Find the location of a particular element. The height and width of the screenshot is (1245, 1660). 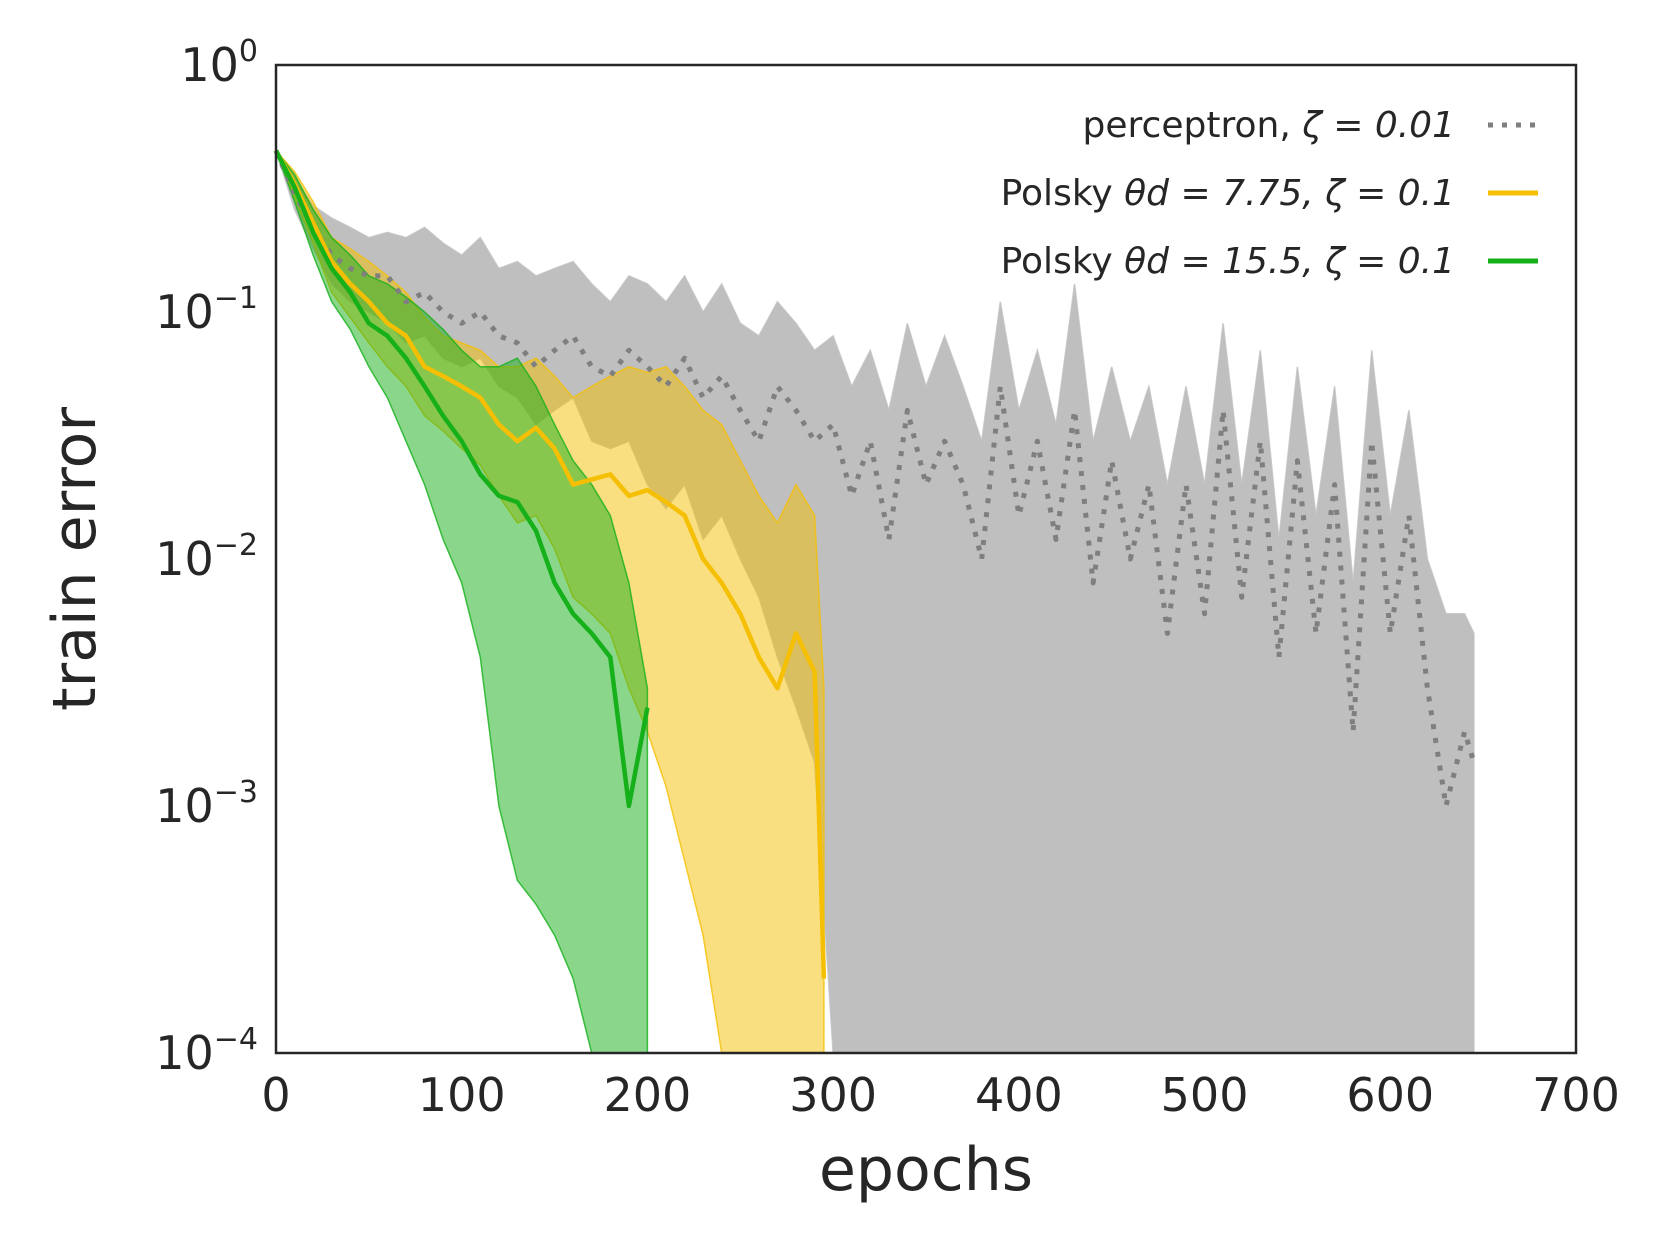

y-tick-label: 10⁻⁴ is located at coordinates (206, 1051).